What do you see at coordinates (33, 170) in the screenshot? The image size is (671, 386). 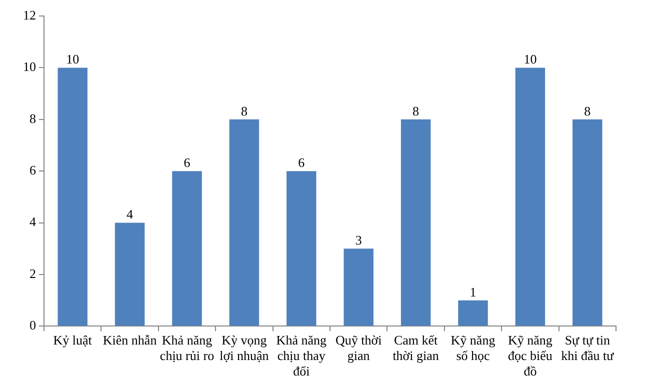 I see `y-tick-label: 6` at bounding box center [33, 170].